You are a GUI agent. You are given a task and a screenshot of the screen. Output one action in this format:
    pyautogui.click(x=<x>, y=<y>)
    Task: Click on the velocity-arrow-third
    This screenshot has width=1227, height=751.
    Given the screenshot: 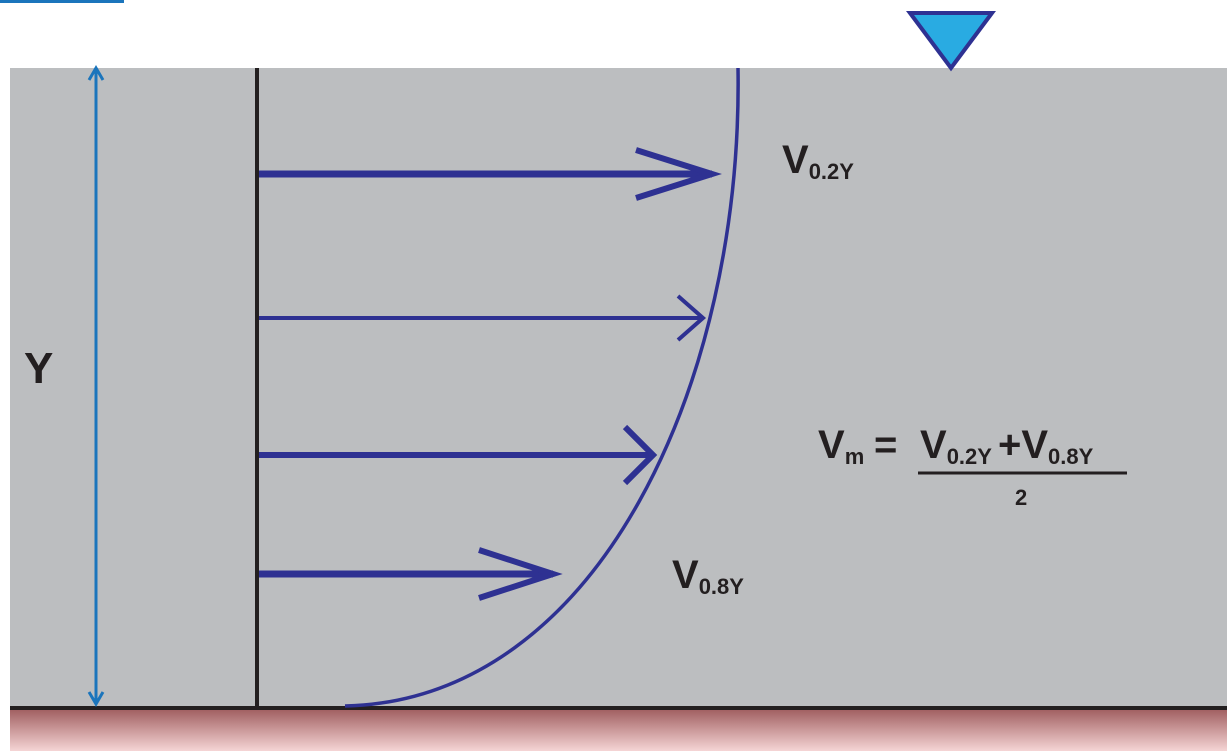 What is the action you would take?
    pyautogui.click(x=458, y=455)
    